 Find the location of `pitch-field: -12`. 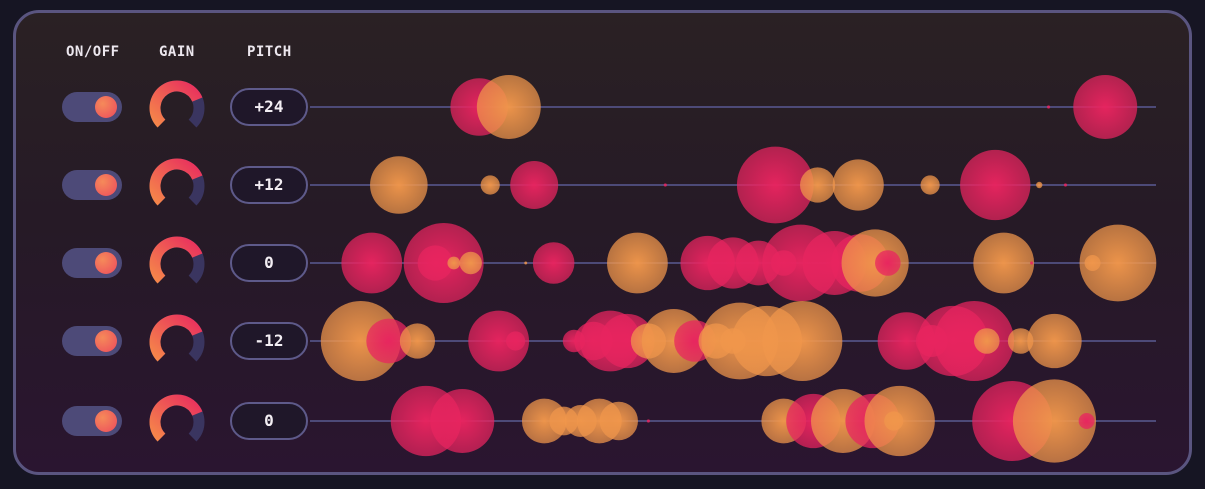

pitch-field: -12 is located at coordinates (269, 341).